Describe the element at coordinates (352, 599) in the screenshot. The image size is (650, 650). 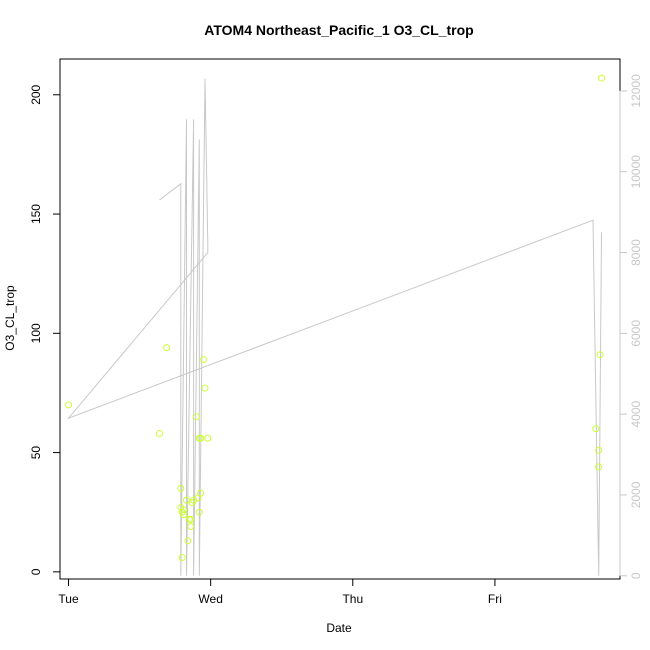
I see `x-tick-label: Thu` at that location.